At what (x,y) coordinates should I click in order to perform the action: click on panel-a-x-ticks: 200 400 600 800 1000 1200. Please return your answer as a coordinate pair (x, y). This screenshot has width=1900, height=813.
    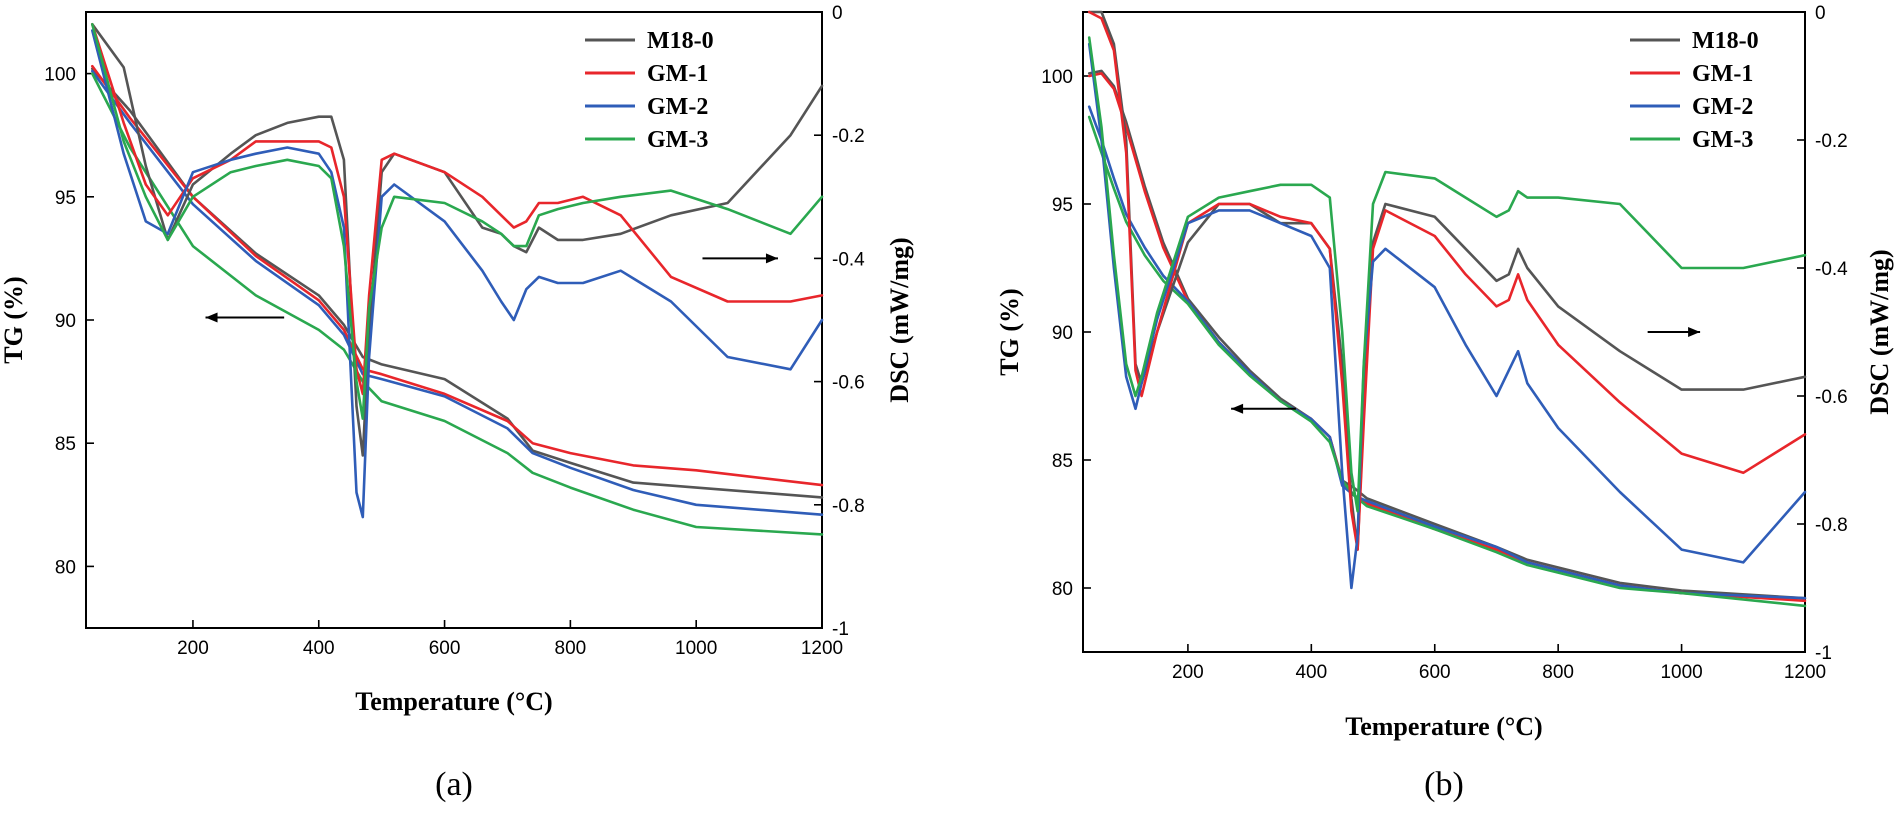
    Looking at the image, I should click on (510, 639).